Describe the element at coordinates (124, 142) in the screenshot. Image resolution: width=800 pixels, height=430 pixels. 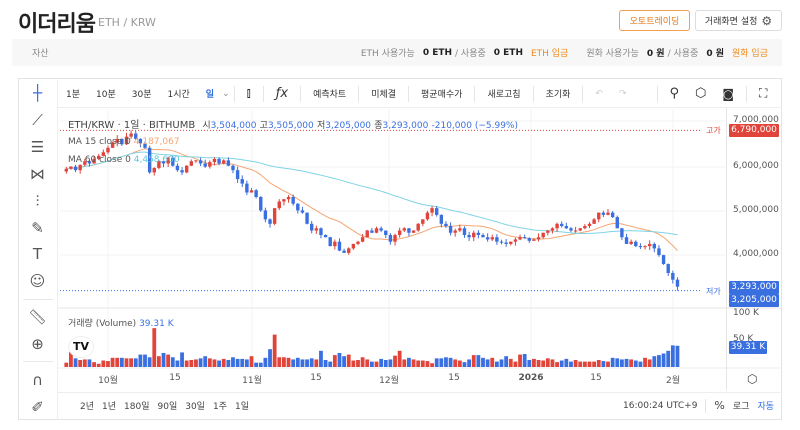
I see `ma15-legend: MA 15 close 0 4,187,067` at that location.